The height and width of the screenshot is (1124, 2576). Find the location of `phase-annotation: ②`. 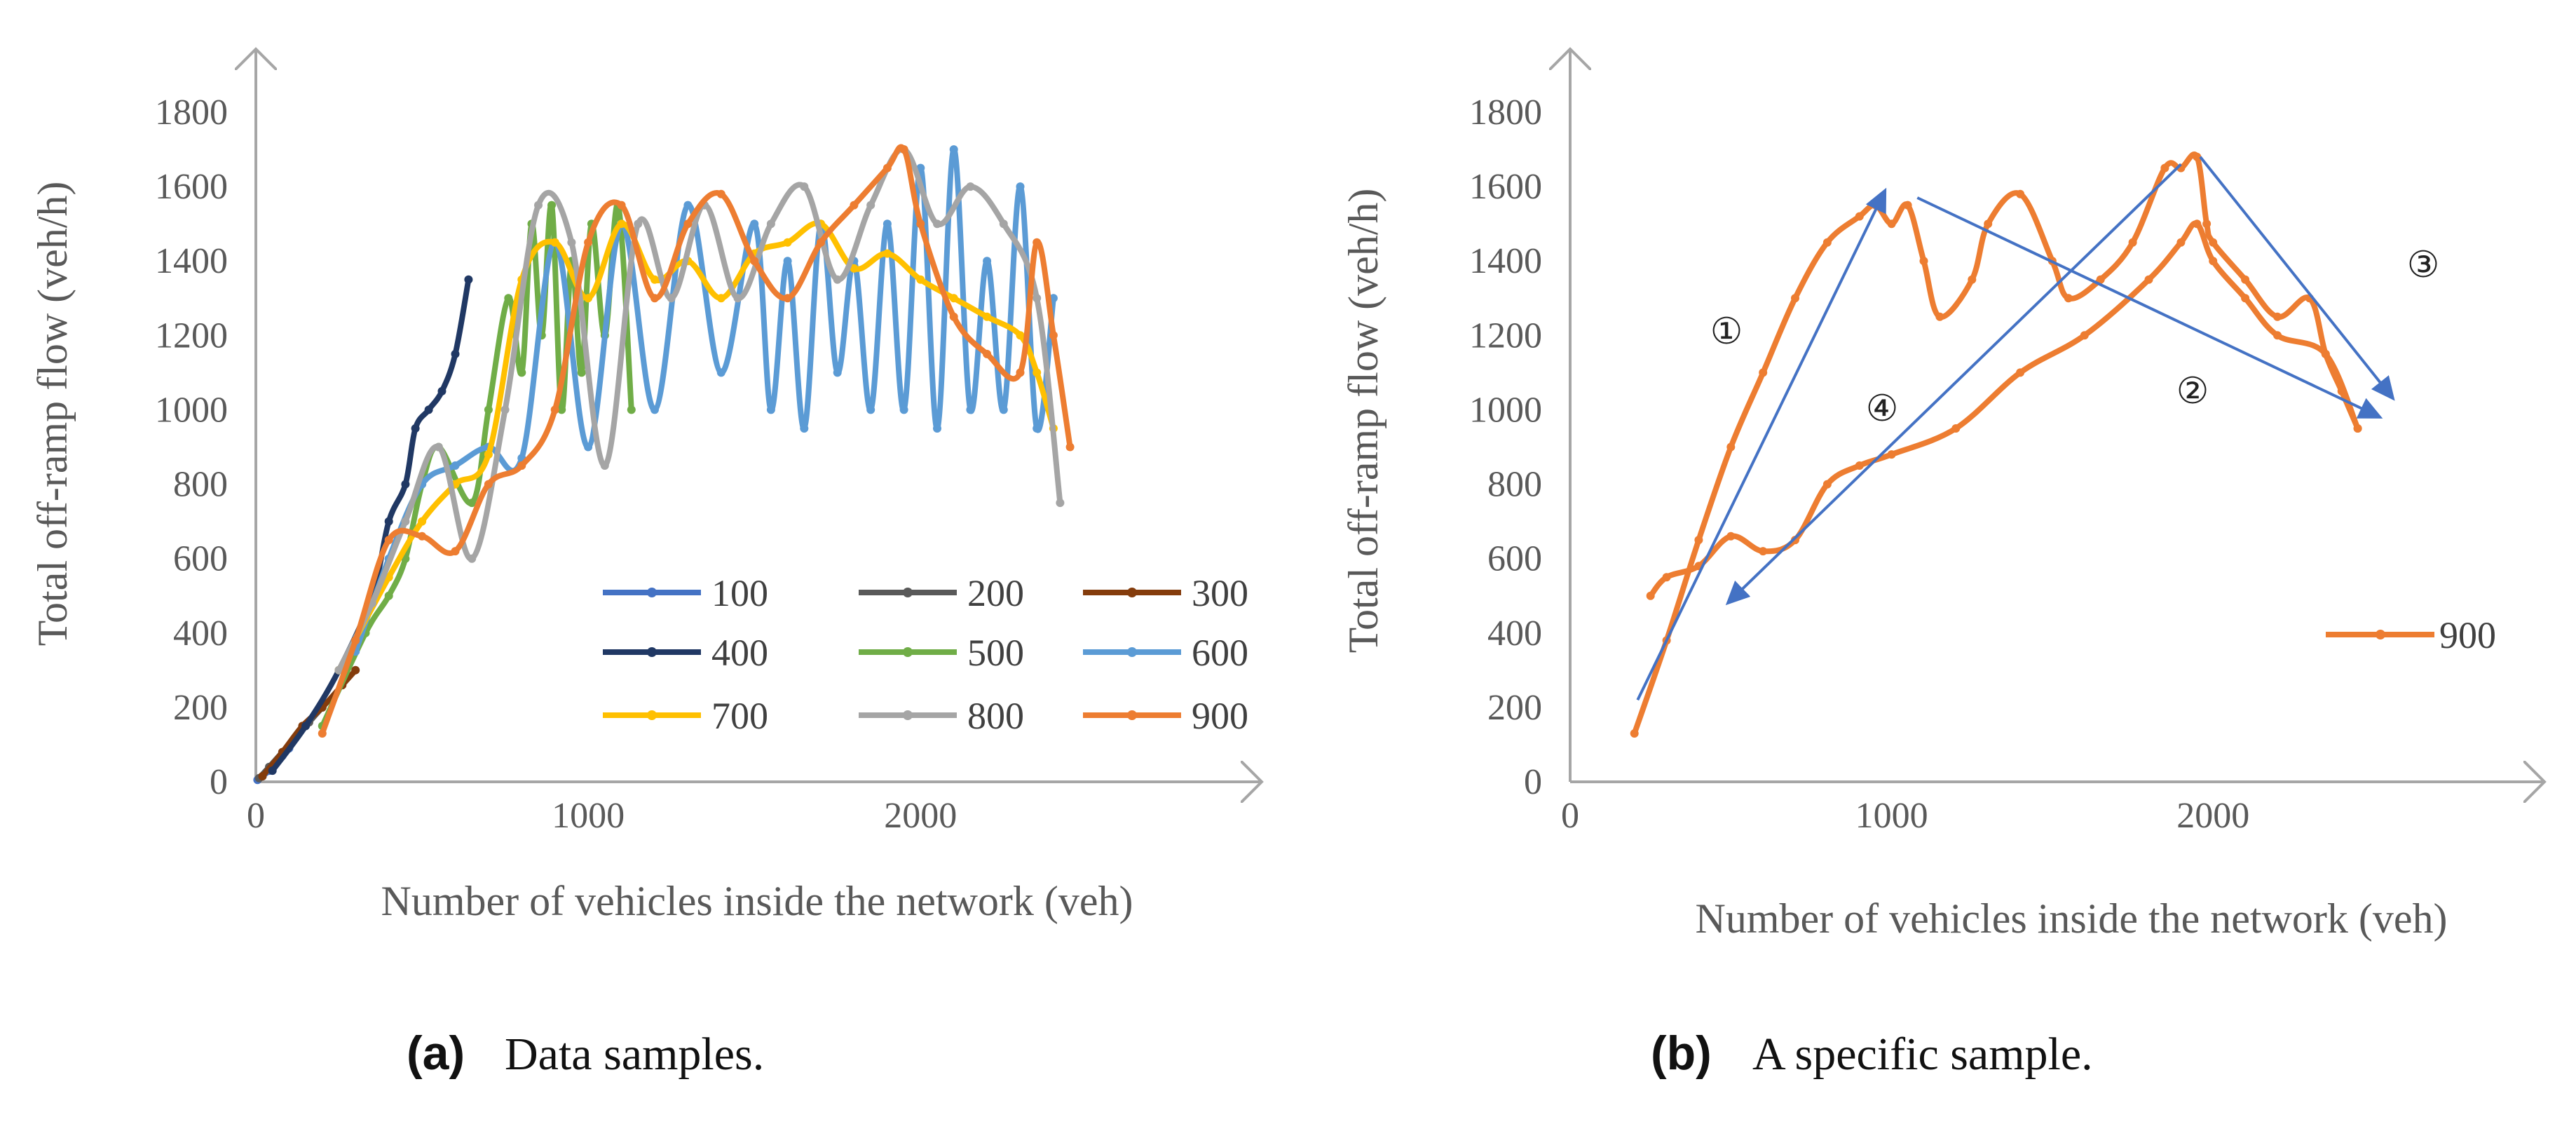

phase-annotation: ② is located at coordinates (2192, 391).